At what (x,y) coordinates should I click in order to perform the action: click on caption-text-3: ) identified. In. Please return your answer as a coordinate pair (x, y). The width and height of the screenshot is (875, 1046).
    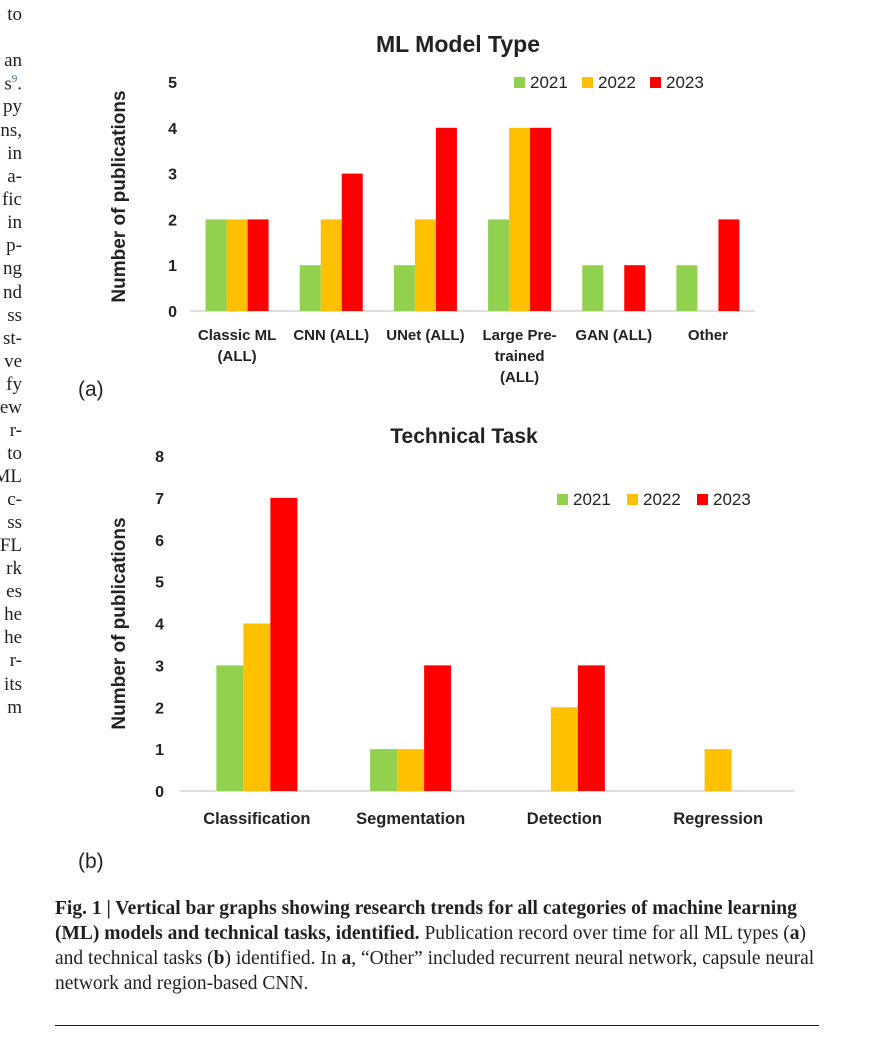
    Looking at the image, I should click on (283, 958).